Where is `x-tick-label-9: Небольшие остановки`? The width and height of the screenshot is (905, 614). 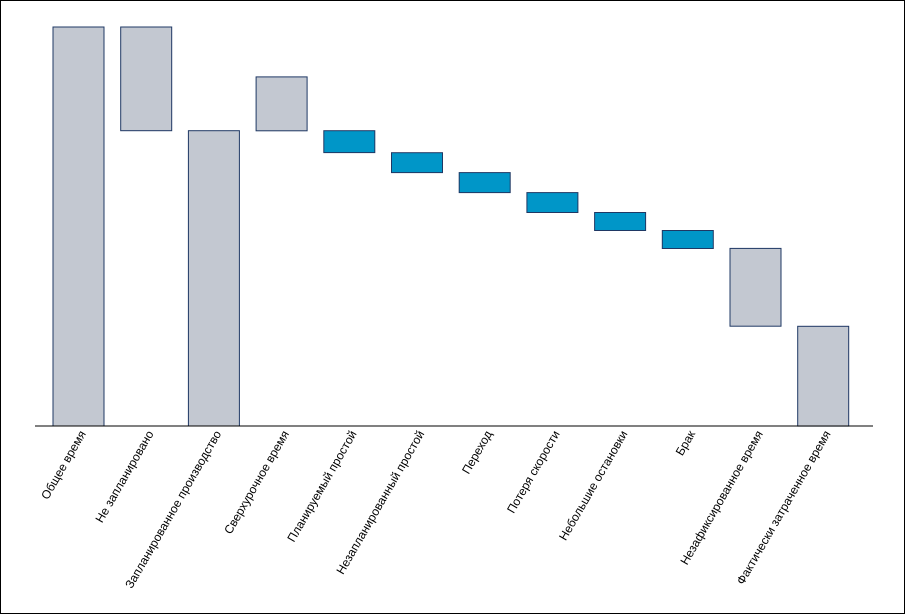 x-tick-label-9: Небольшие остановки is located at coordinates (593, 485).